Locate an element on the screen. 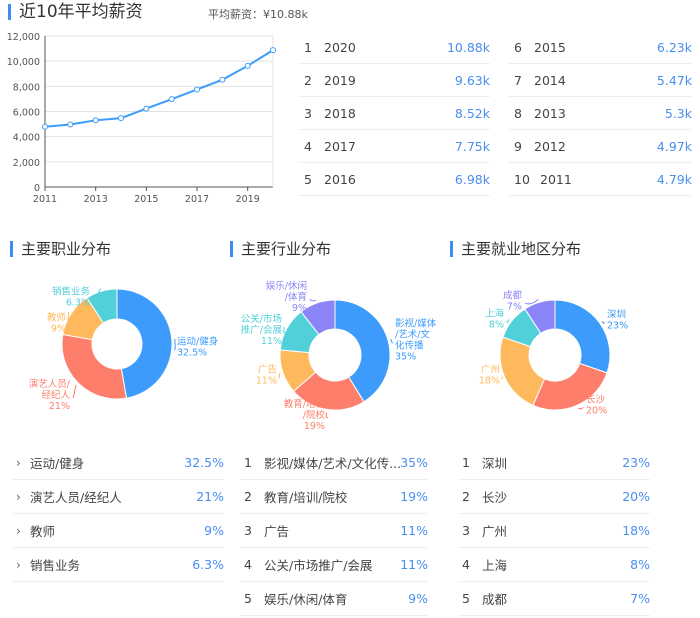  salary-ranking-row: 9 2012 4.97k is located at coordinates (600, 146).